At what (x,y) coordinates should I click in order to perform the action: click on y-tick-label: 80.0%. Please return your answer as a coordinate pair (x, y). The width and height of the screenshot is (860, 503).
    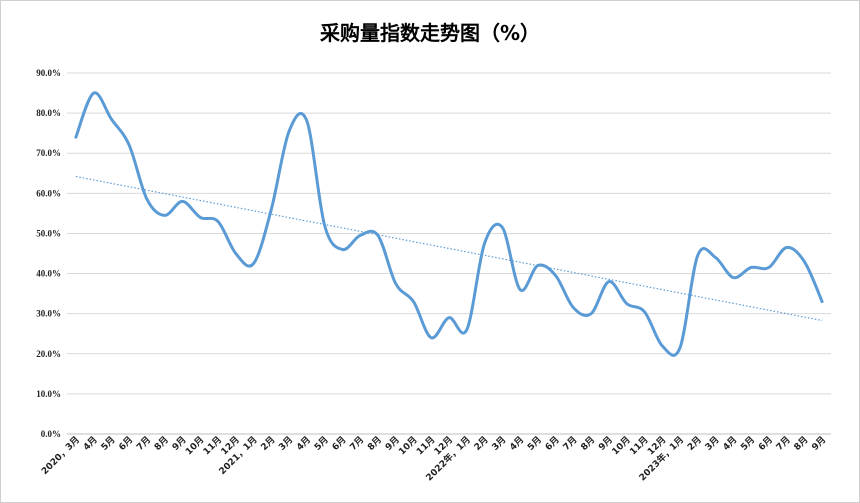
    Looking at the image, I should click on (48, 113).